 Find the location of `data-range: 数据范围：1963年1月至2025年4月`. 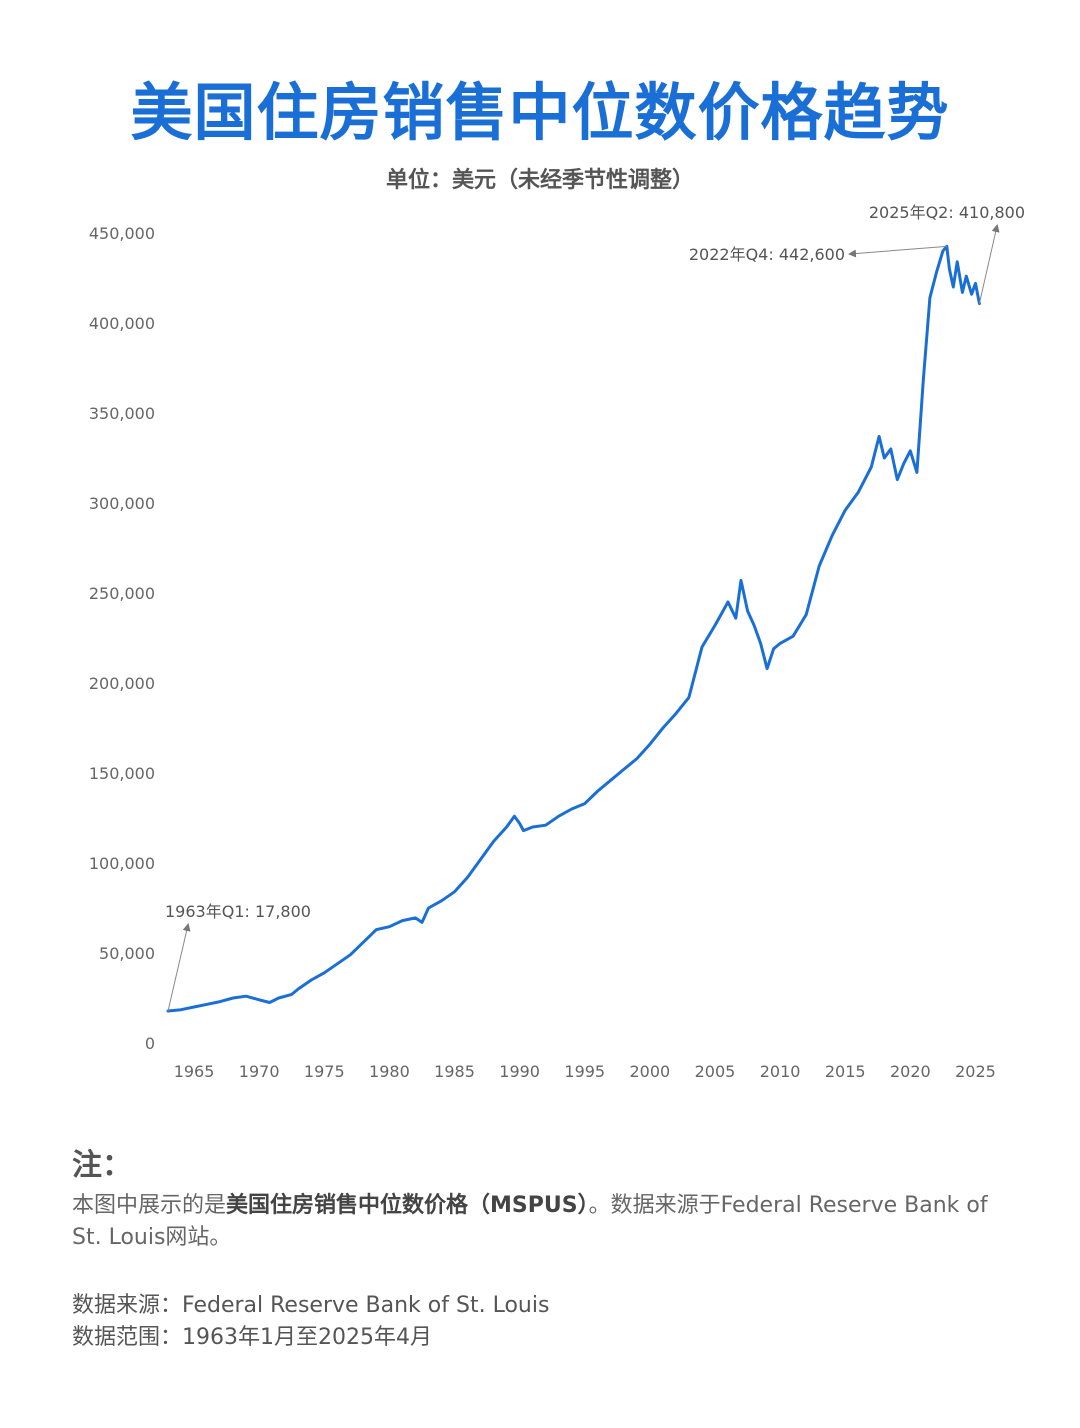

data-range: 数据范围：1963年1月至2025年4月 is located at coordinates (252, 1337).